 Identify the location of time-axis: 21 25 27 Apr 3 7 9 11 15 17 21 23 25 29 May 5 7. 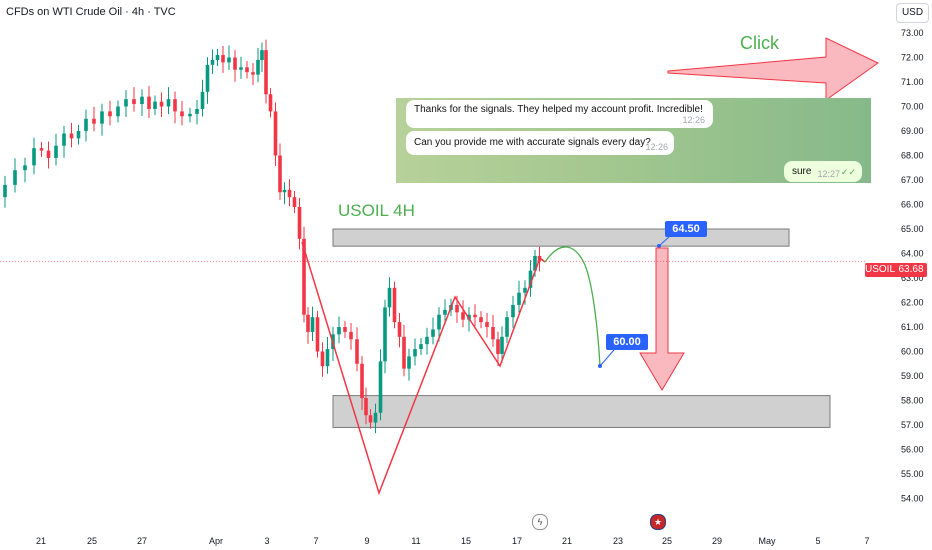
(453, 541).